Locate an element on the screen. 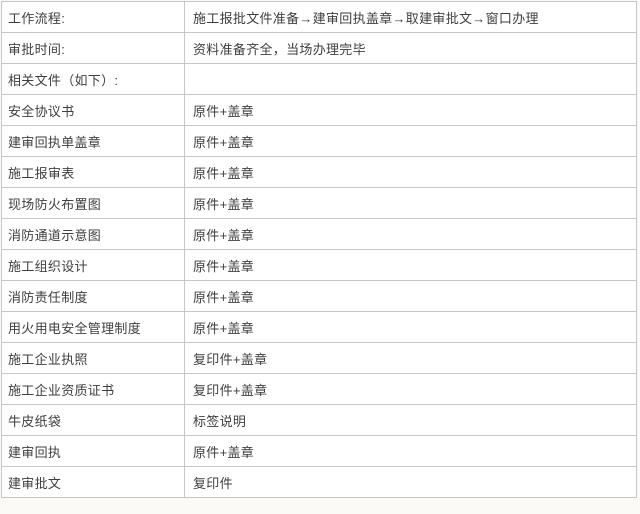 The height and width of the screenshot is (514, 640). row-label: 用火用电安全管理制度 is located at coordinates (93, 327).